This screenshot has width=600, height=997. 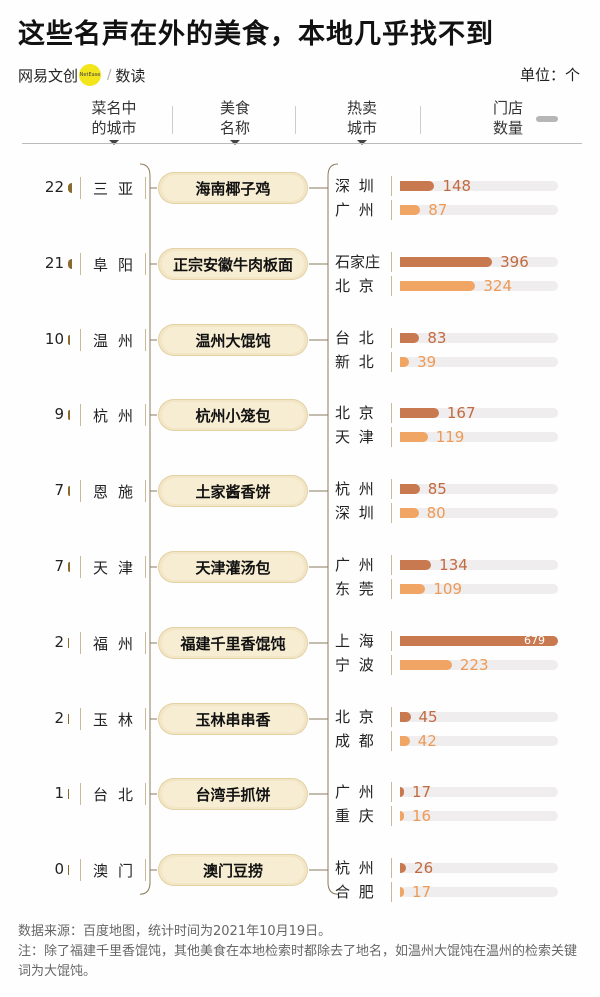 I want to click on store-count-value: 679, so click(x=534, y=640).